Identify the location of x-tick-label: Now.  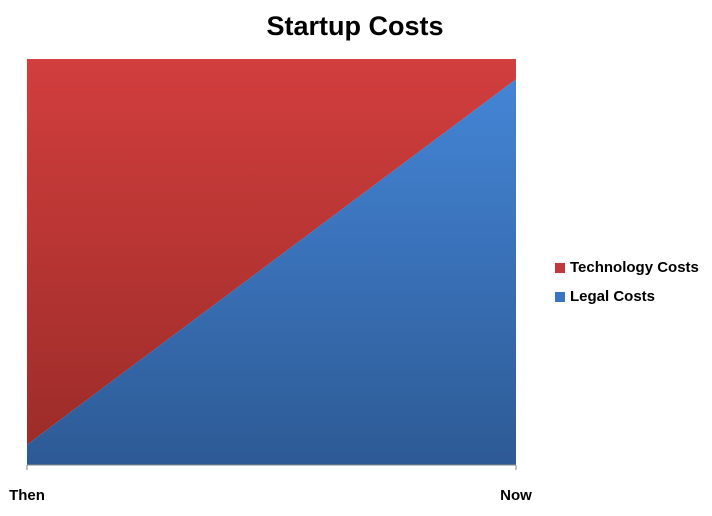
(516, 495).